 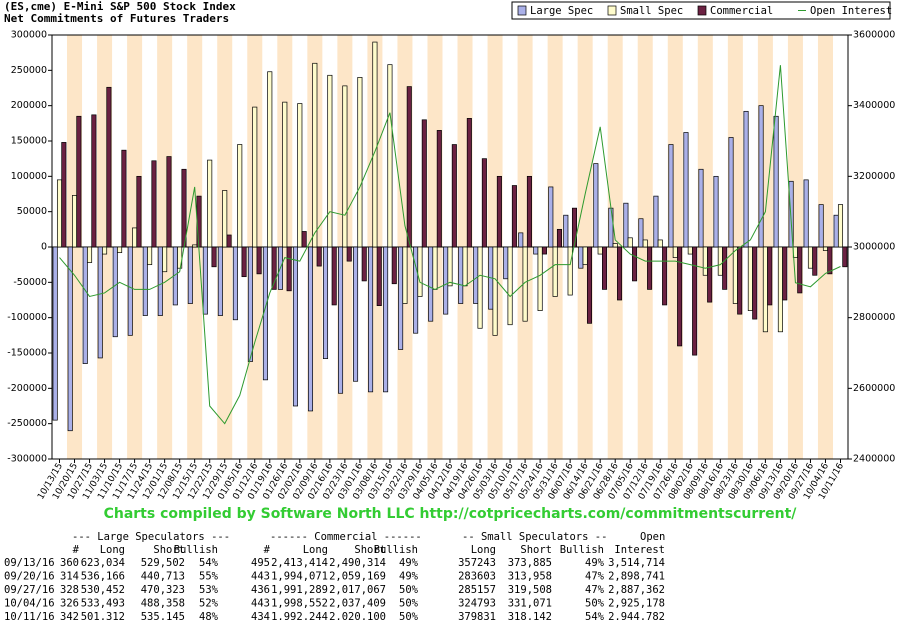 I want to click on table-cell: 2,020,100, so click(x=357, y=615).